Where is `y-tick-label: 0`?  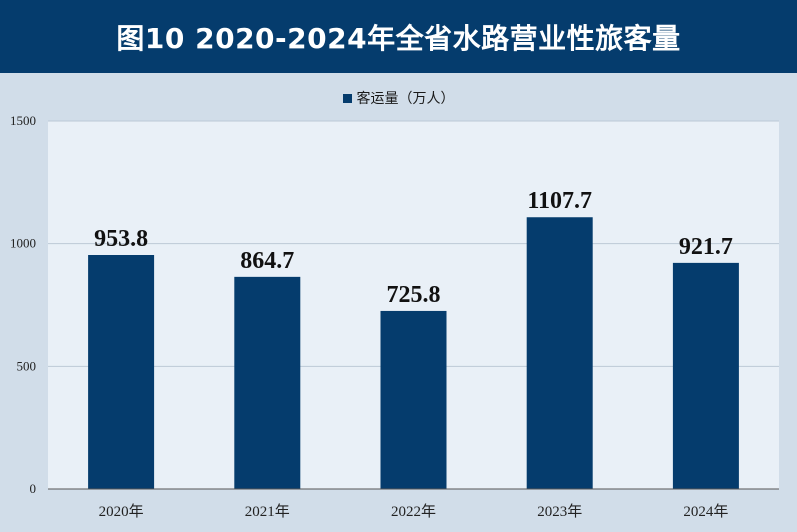
y-tick-label: 0 is located at coordinates (33, 488).